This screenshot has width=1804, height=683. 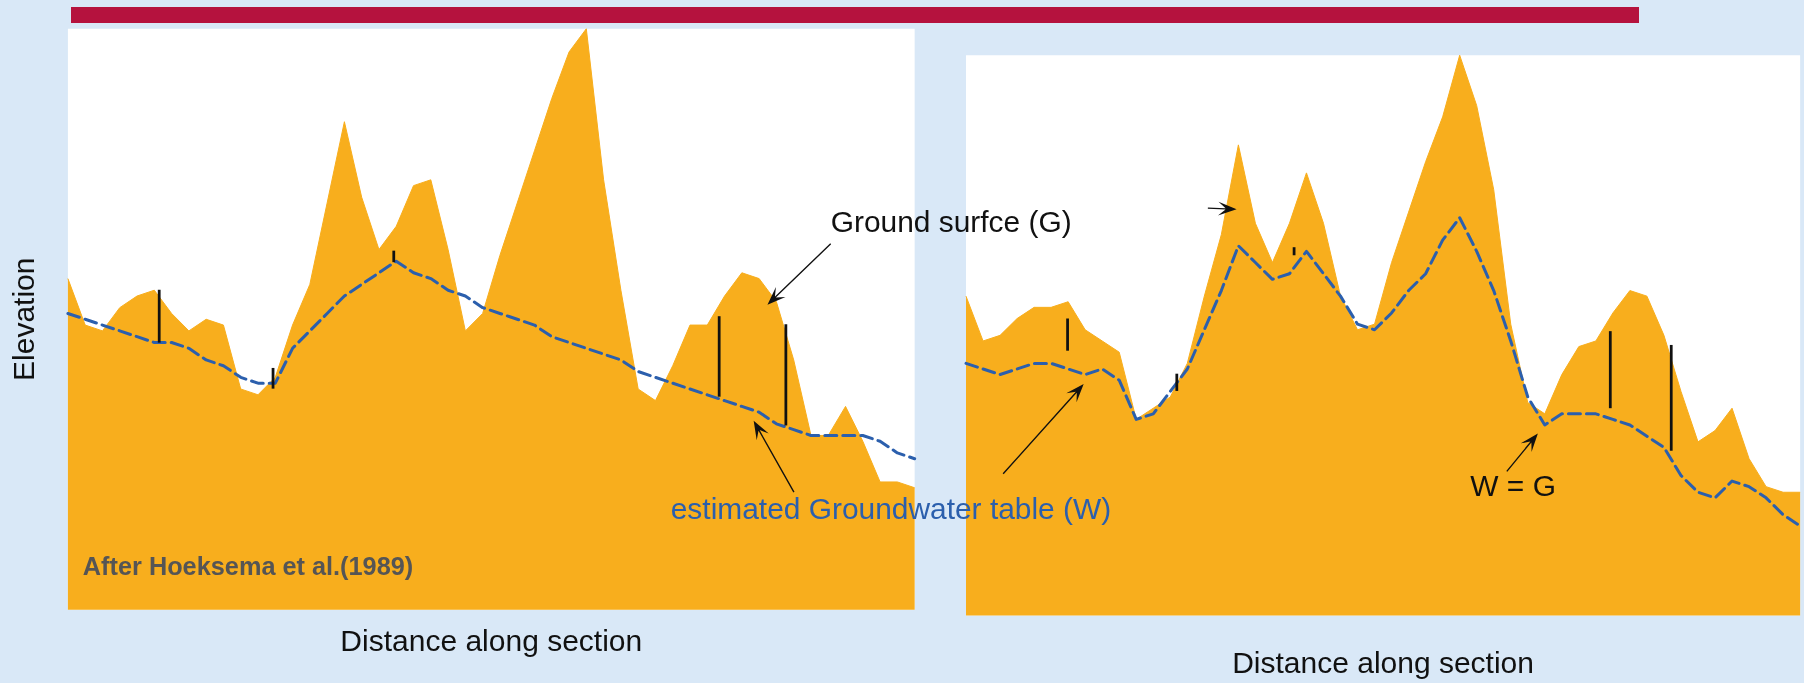 What do you see at coordinates (1513, 486) in the screenshot?
I see `annotation: W = G` at bounding box center [1513, 486].